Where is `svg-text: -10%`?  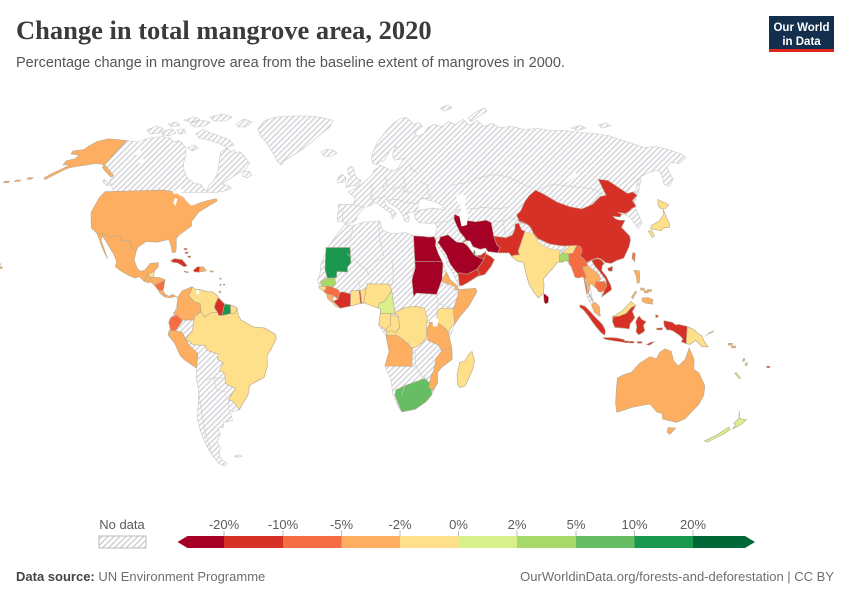
svg-text: -10% is located at coordinates (283, 524).